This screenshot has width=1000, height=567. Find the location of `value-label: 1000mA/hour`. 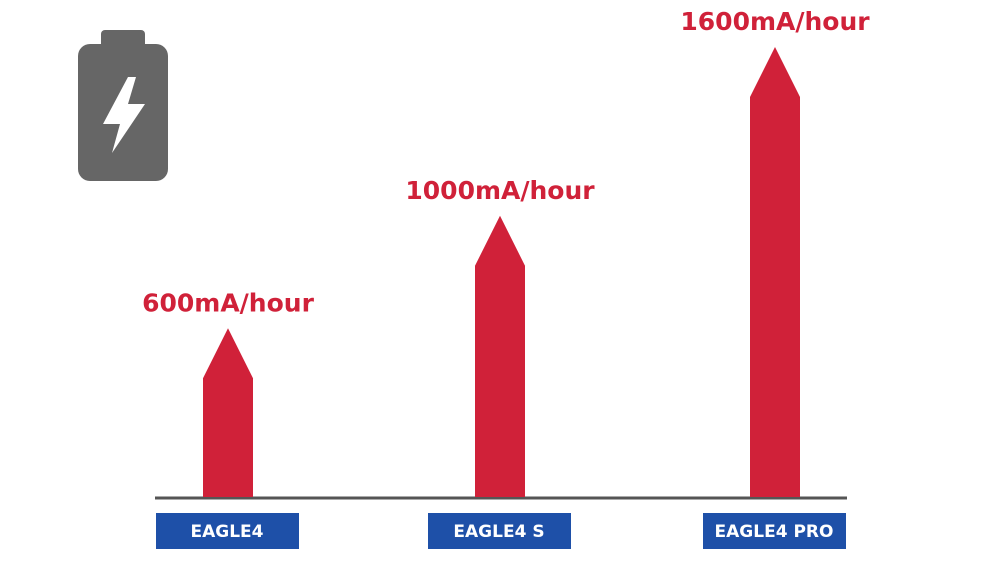

value-label: 1000mA/hour is located at coordinates (500, 190).